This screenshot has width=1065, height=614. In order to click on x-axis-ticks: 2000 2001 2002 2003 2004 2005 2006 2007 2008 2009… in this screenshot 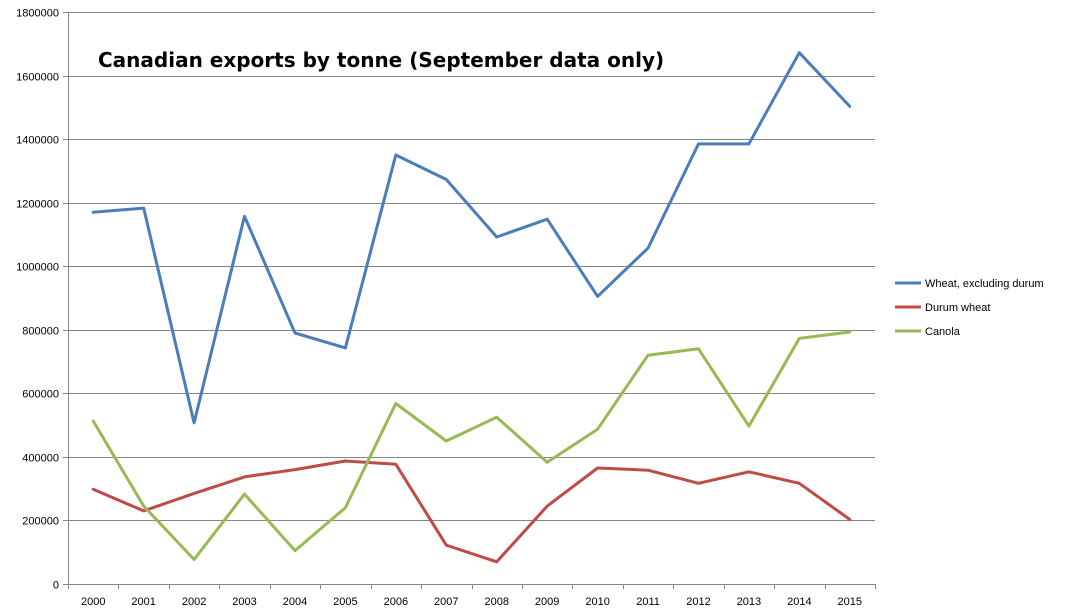, I will do `click(471, 602)`.